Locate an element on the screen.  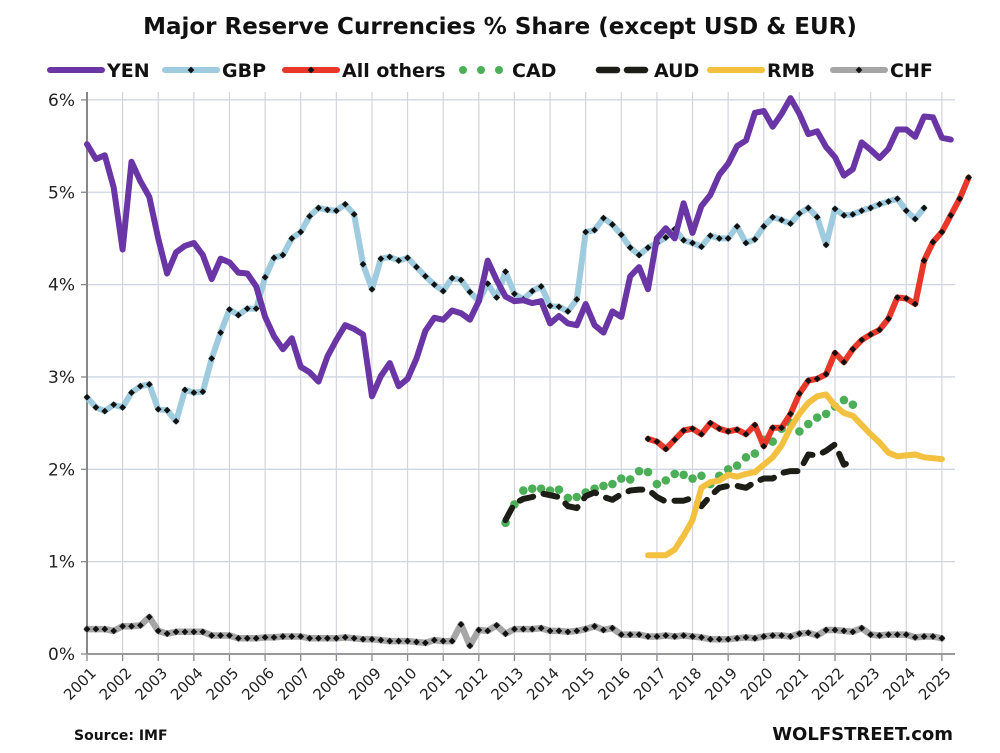
series-aud is located at coordinates (679, 482).